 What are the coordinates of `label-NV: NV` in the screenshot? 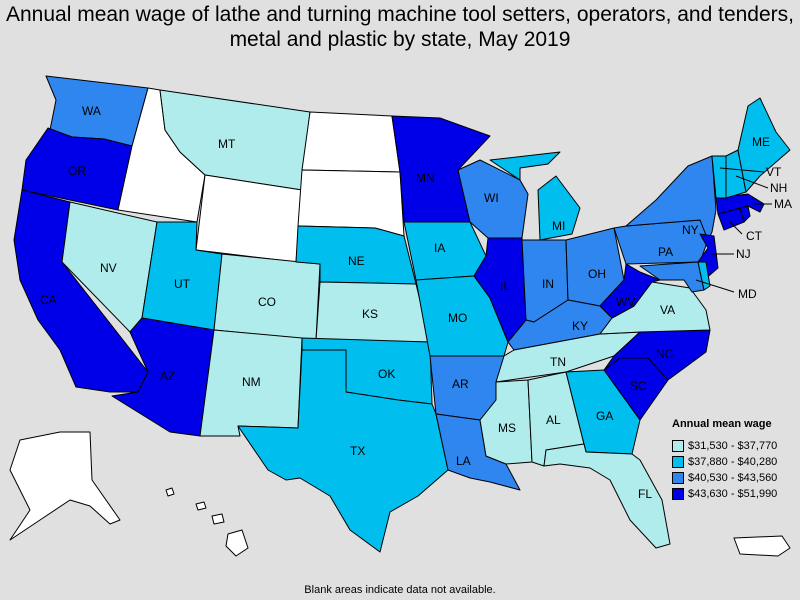 It's located at (108, 268).